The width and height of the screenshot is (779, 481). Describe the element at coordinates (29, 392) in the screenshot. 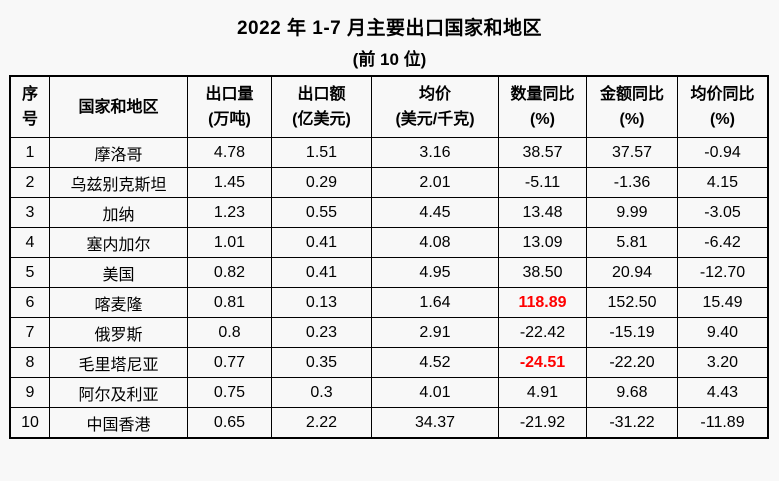

I see `cell-no: 9` at that location.